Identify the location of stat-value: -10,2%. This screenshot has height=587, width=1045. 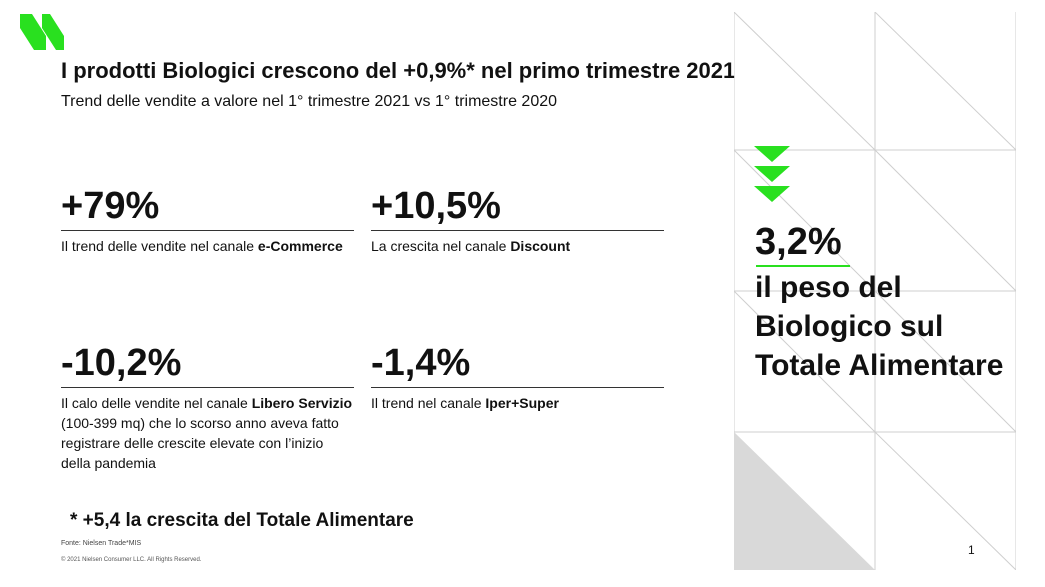
(207, 365).